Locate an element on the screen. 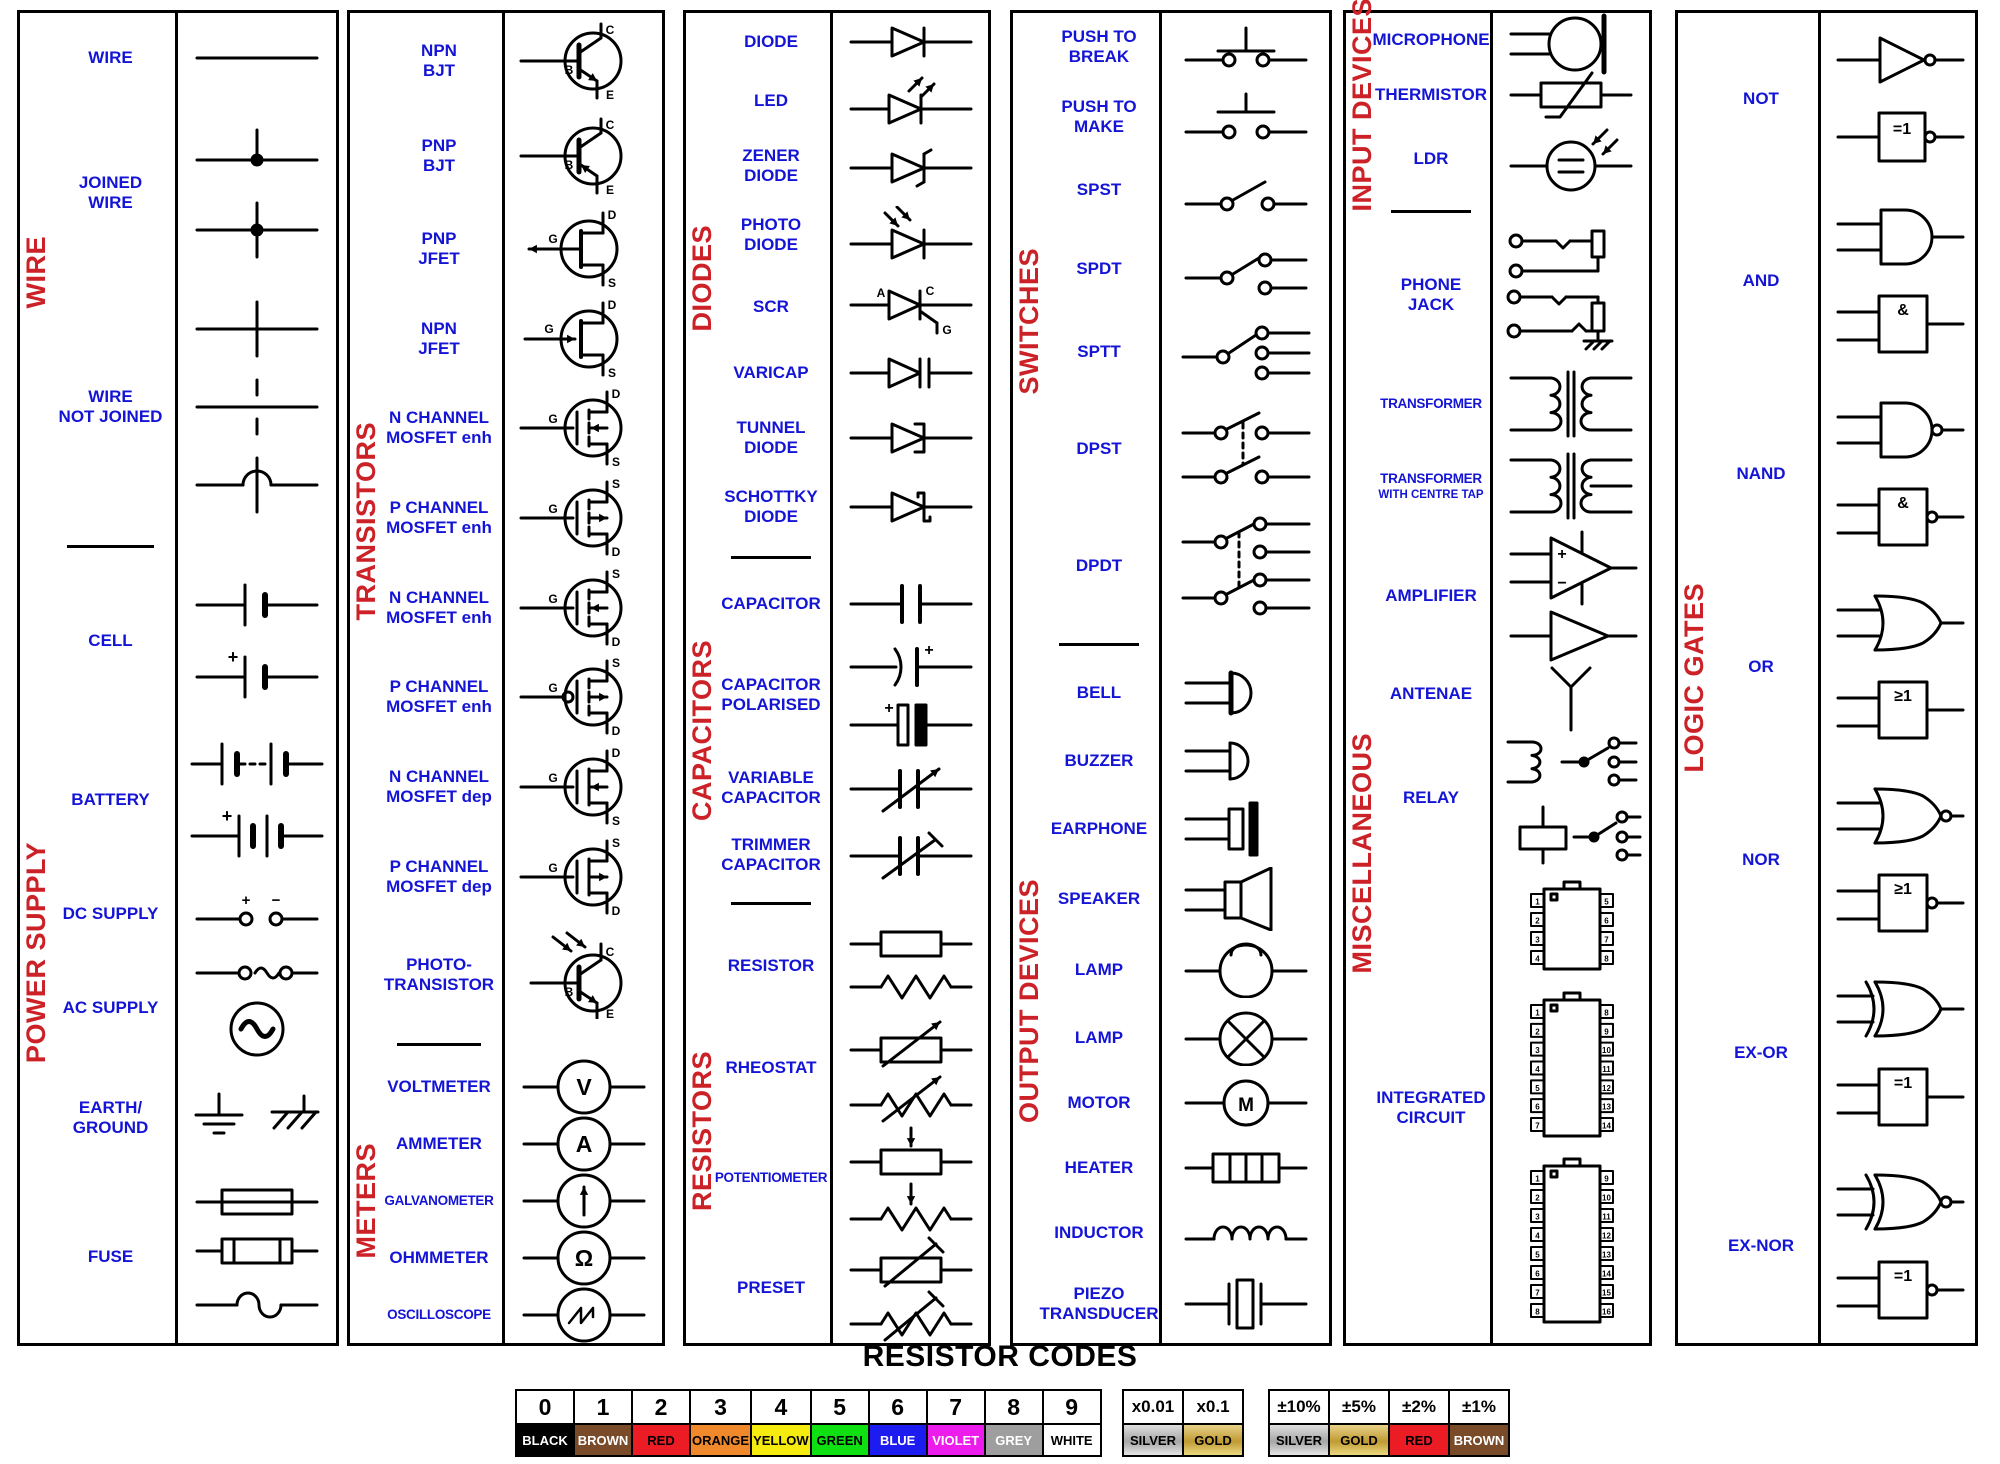  item-tunnel-diode: TUNNEL DIODE is located at coordinates (837, 438).